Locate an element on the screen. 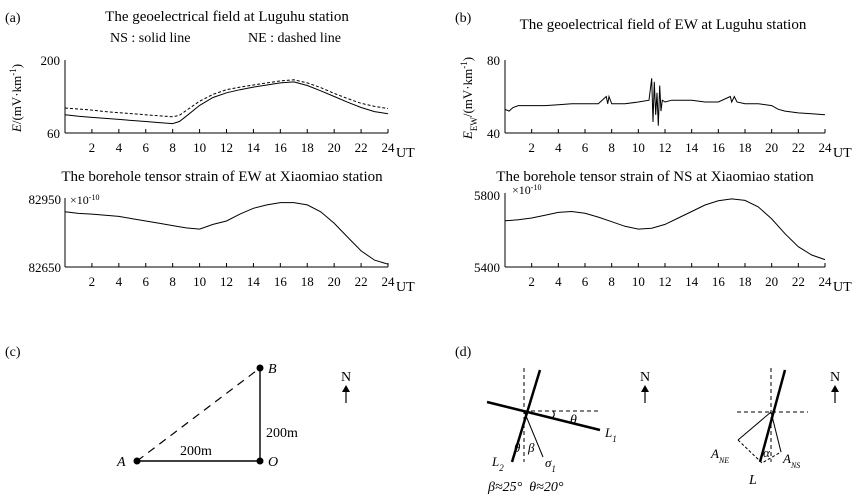  north-label-c: N is located at coordinates (346, 377).